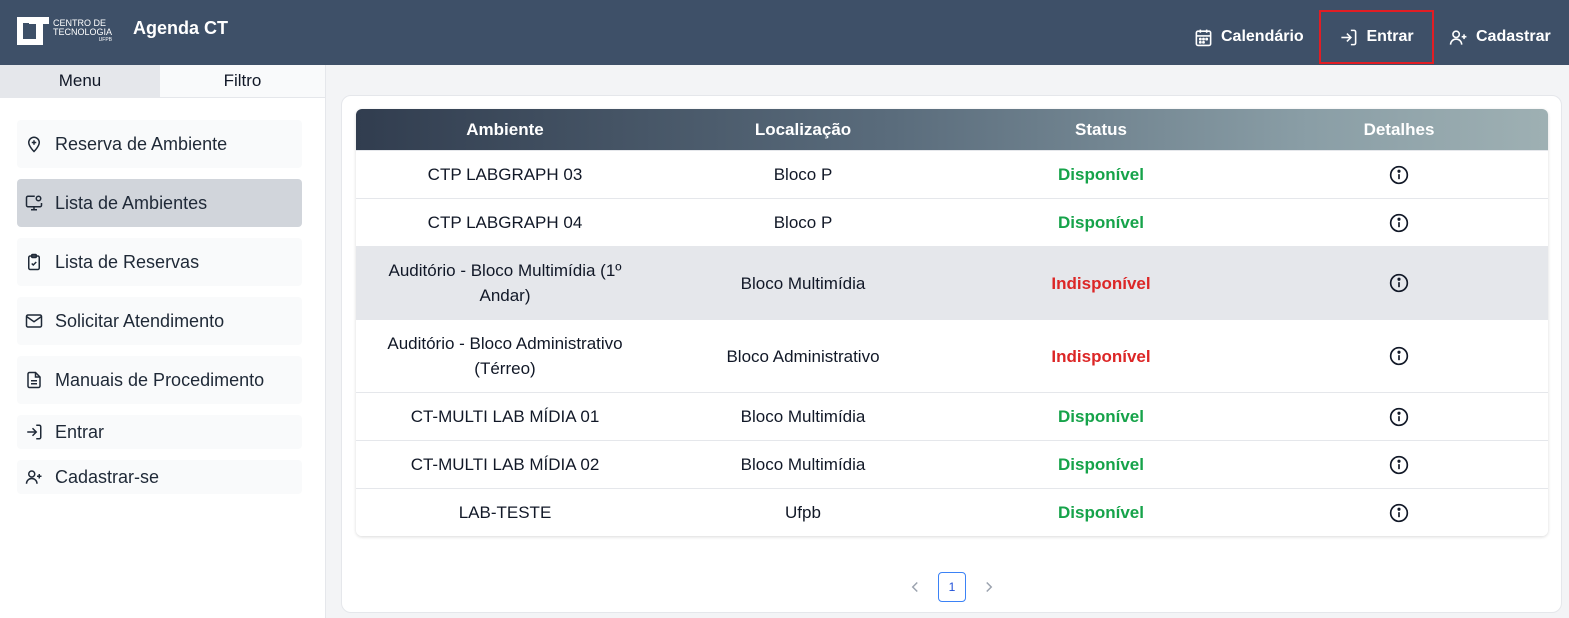 The height and width of the screenshot is (618, 1569). Describe the element at coordinates (1203, 37) in the screenshot. I see `calendar-icon` at that location.